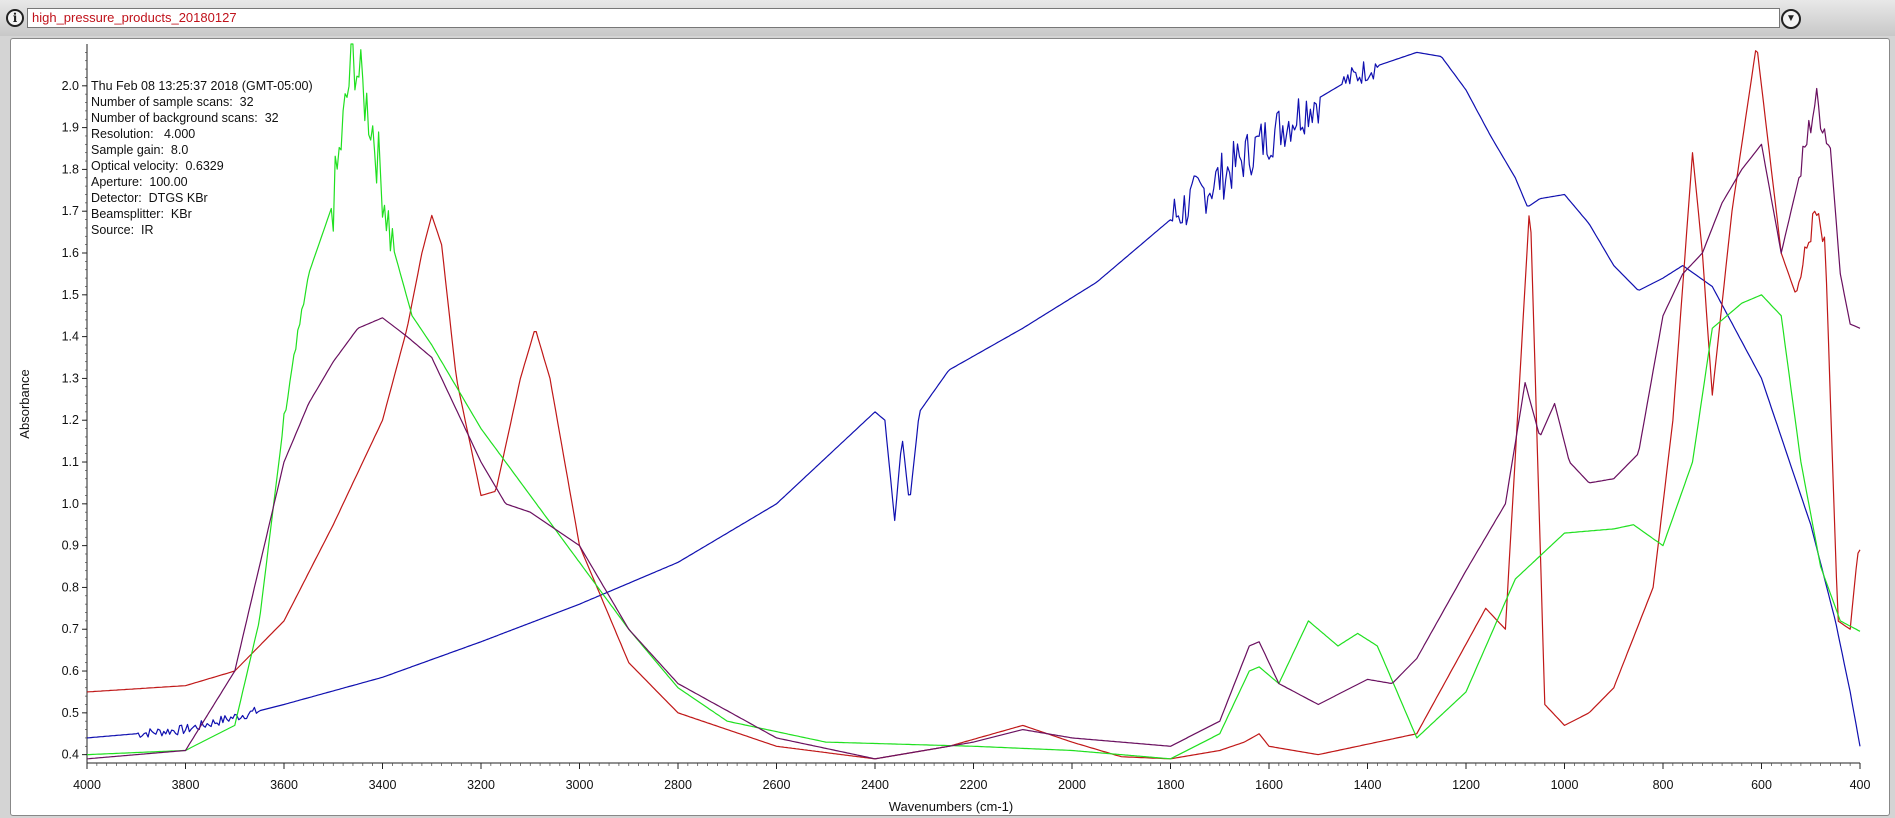 The image size is (1895, 818). Describe the element at coordinates (70, 253) in the screenshot. I see `y-tick-label: 1.6` at that location.